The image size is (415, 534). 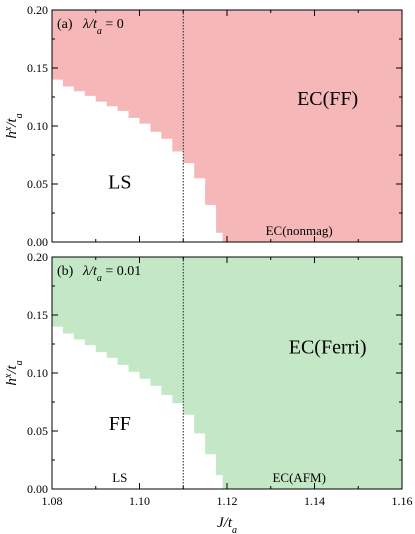 I want to click on x-tick-label: 1.14, so click(x=314, y=501).